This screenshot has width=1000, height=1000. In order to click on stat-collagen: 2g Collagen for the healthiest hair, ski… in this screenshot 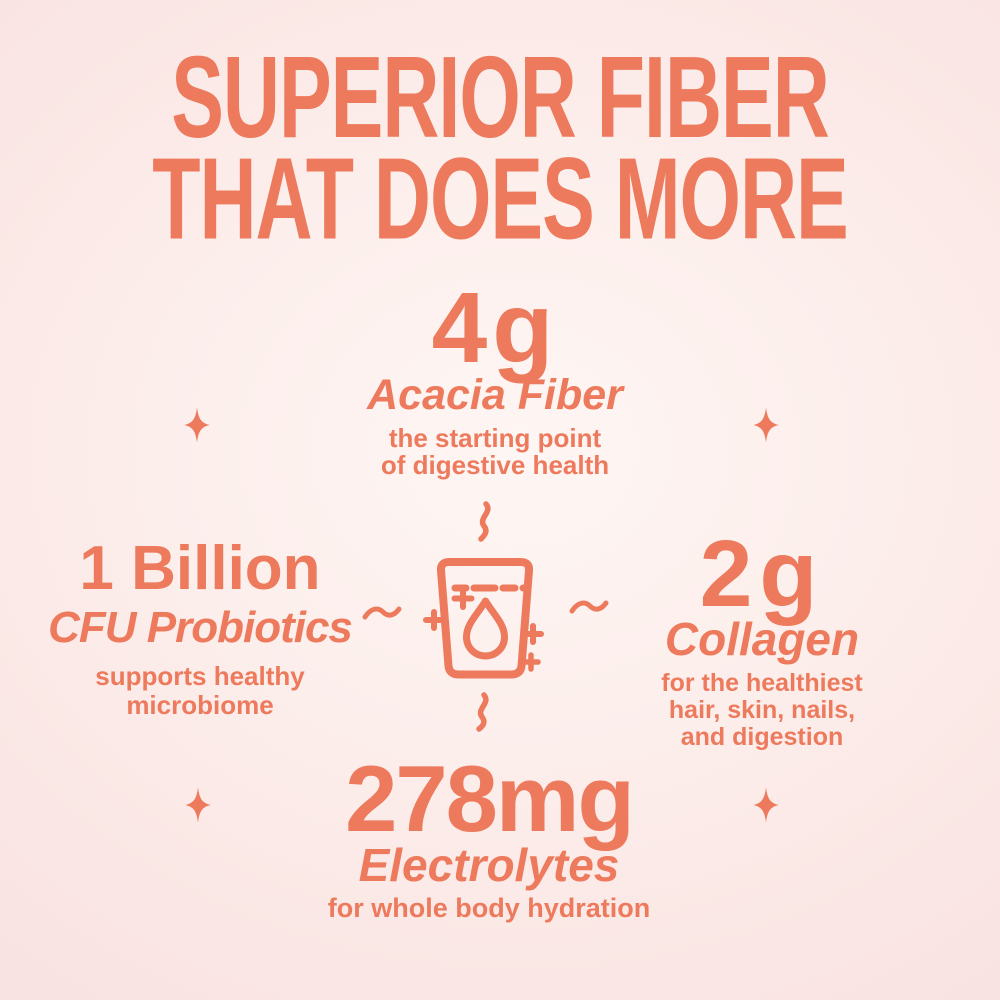, I will do `click(762, 636)`.